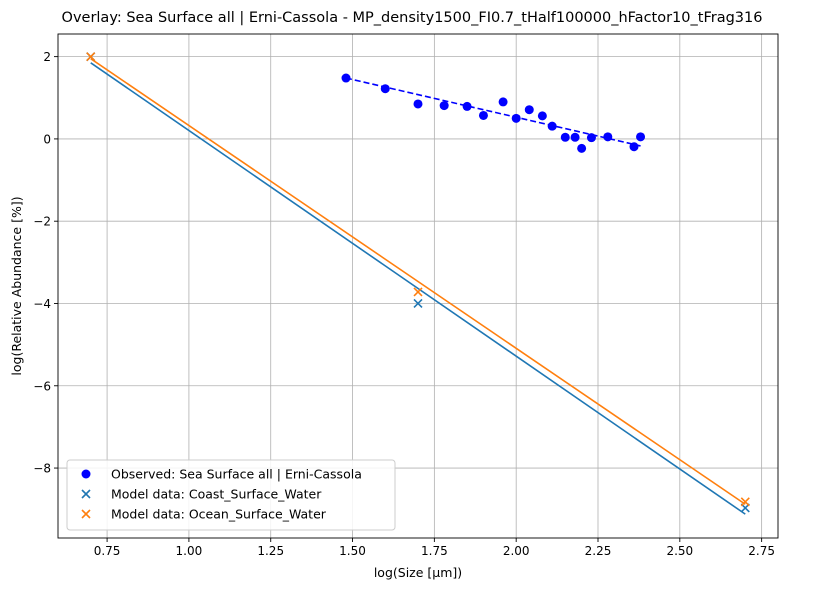 The image size is (830, 590). I want to click on y-tick-label: −6, so click(42, 386).